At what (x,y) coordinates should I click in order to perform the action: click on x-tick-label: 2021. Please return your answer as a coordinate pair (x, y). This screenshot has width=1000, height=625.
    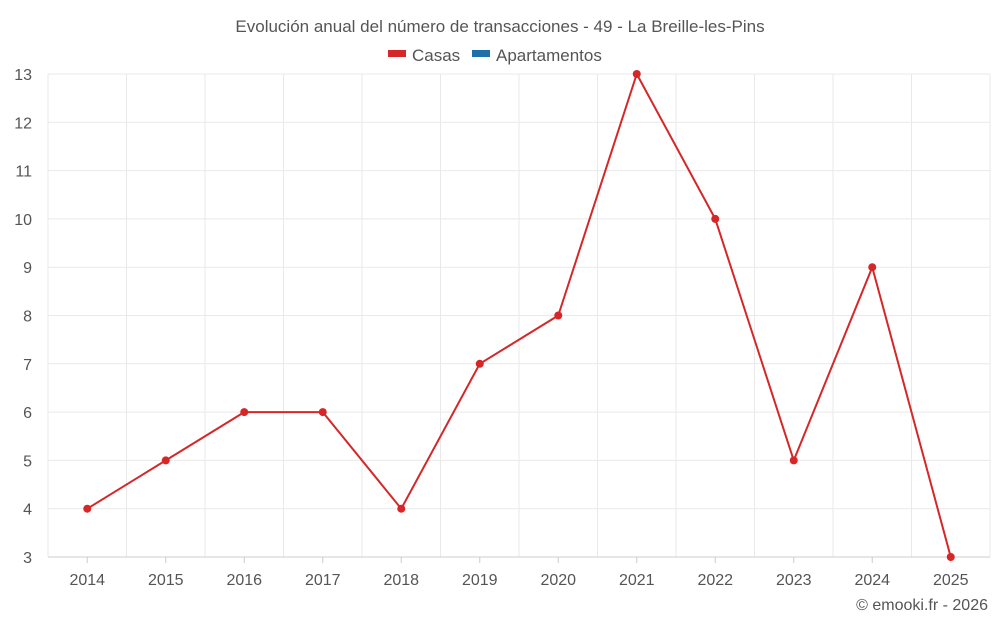
    Looking at the image, I should click on (637, 580).